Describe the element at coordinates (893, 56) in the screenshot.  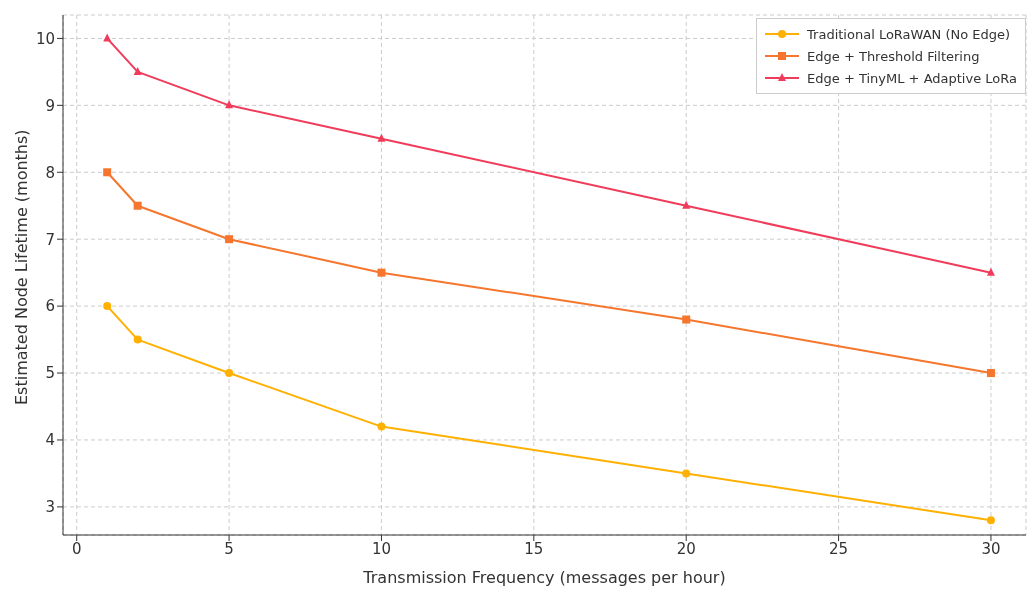
I see `legend-label: Edge + Threshold Filtering` at that location.